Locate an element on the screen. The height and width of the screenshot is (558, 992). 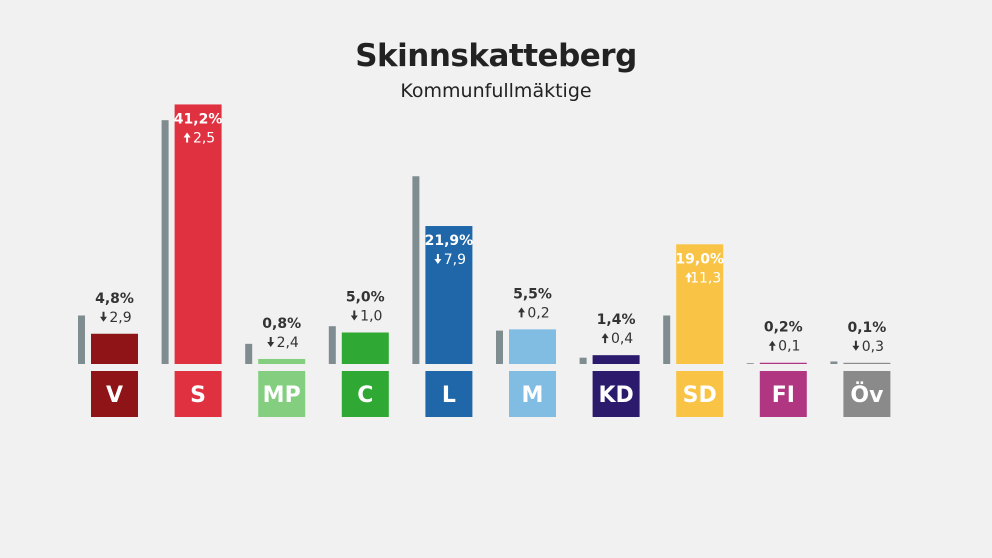
party-label-öv: Öv is located at coordinates (867, 395).